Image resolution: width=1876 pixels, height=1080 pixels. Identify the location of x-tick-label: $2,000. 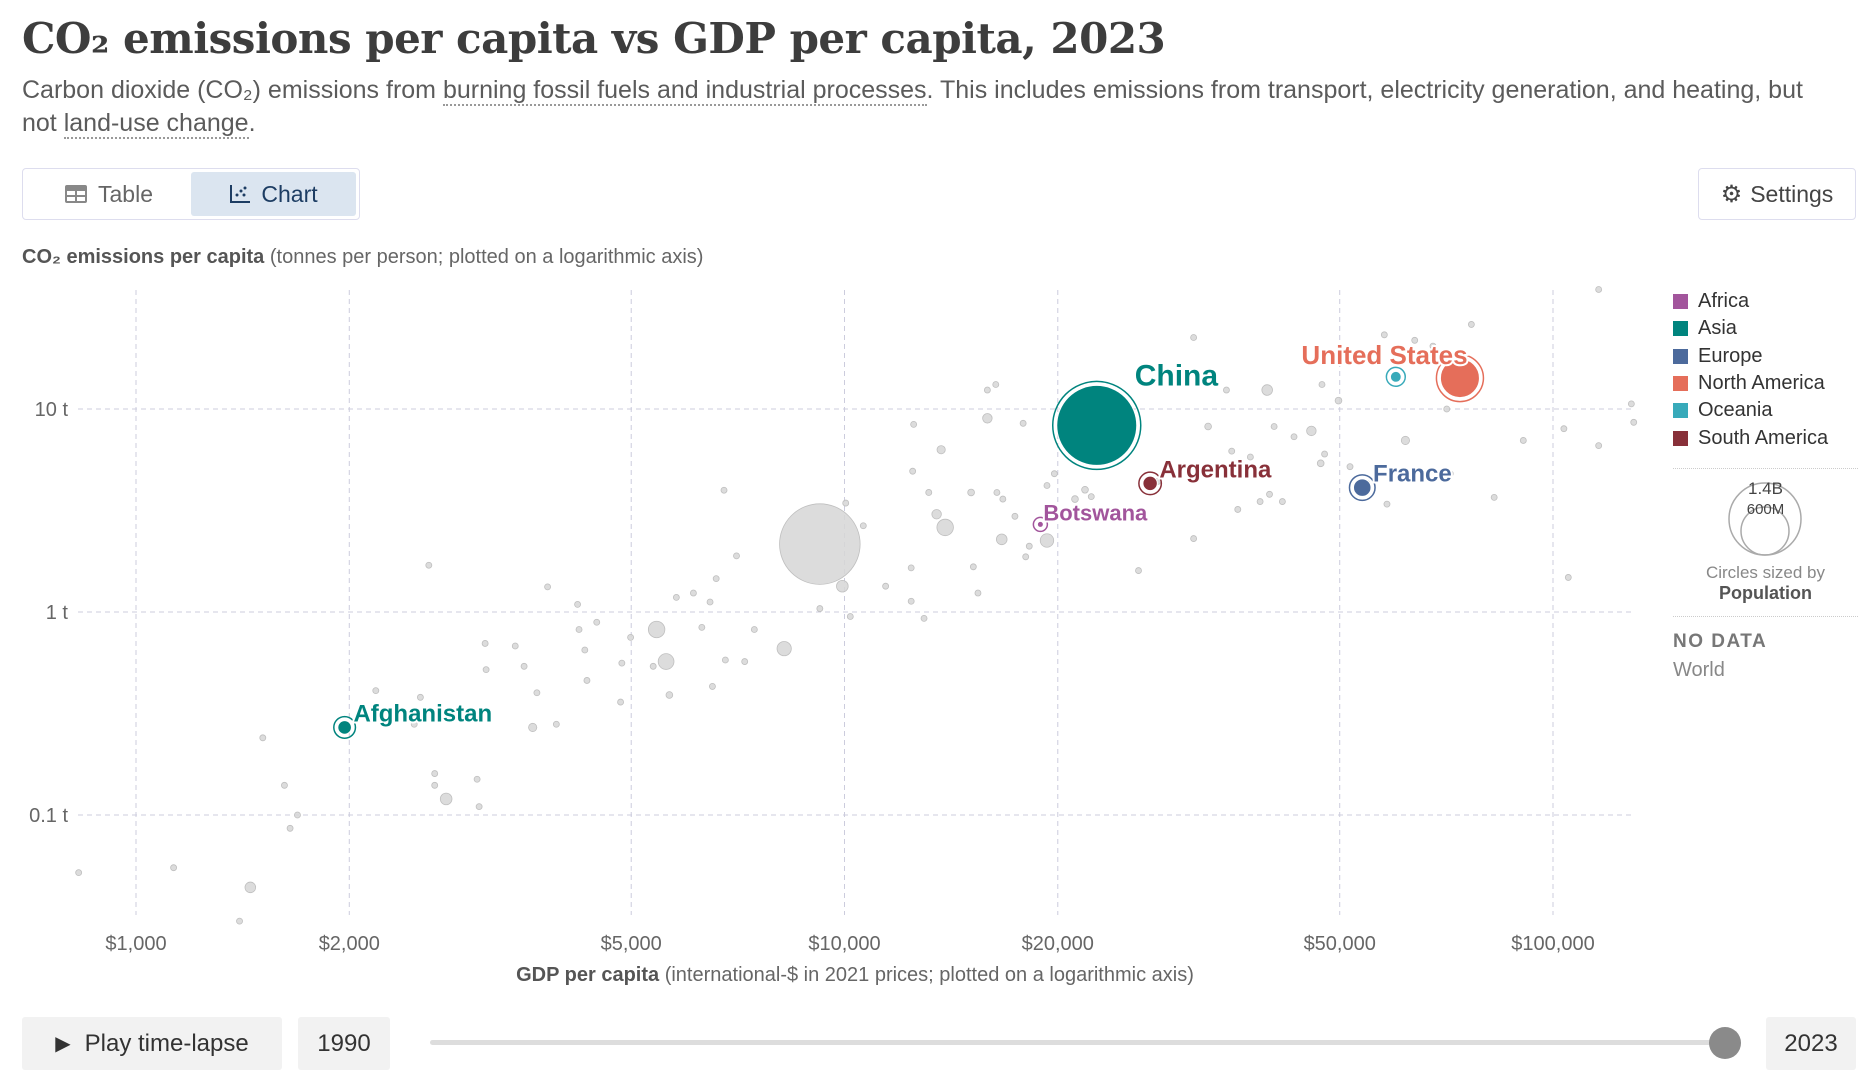
(349, 944).